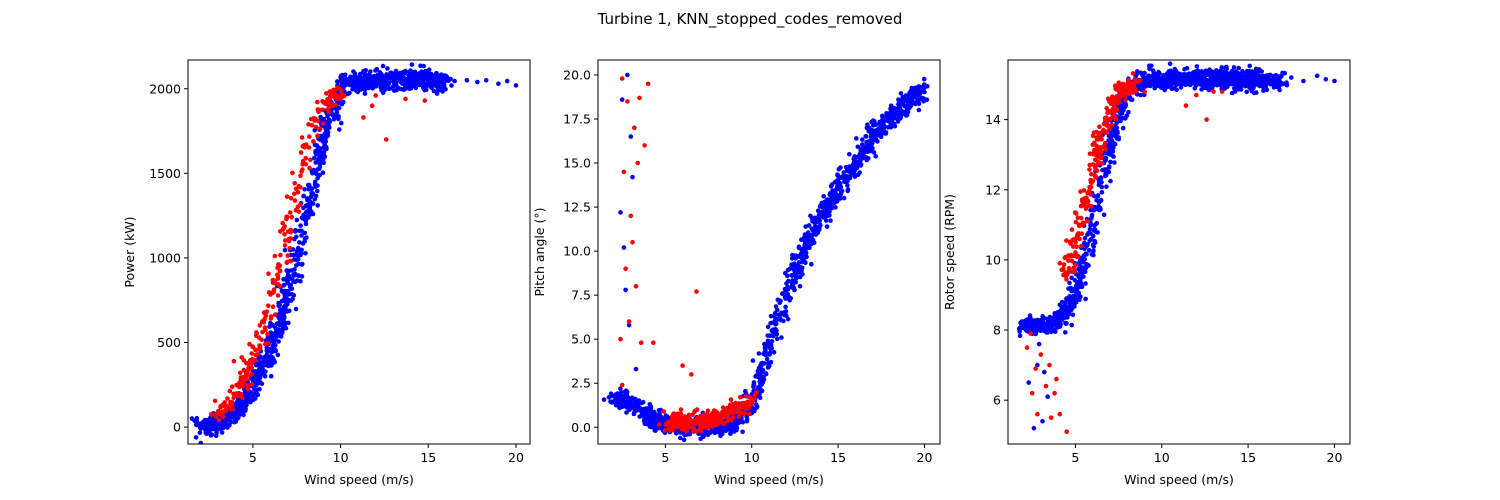 The height and width of the screenshot is (500, 1500). Describe the element at coordinates (665, 457) in the screenshot. I see `x-tick-label: 5` at that location.